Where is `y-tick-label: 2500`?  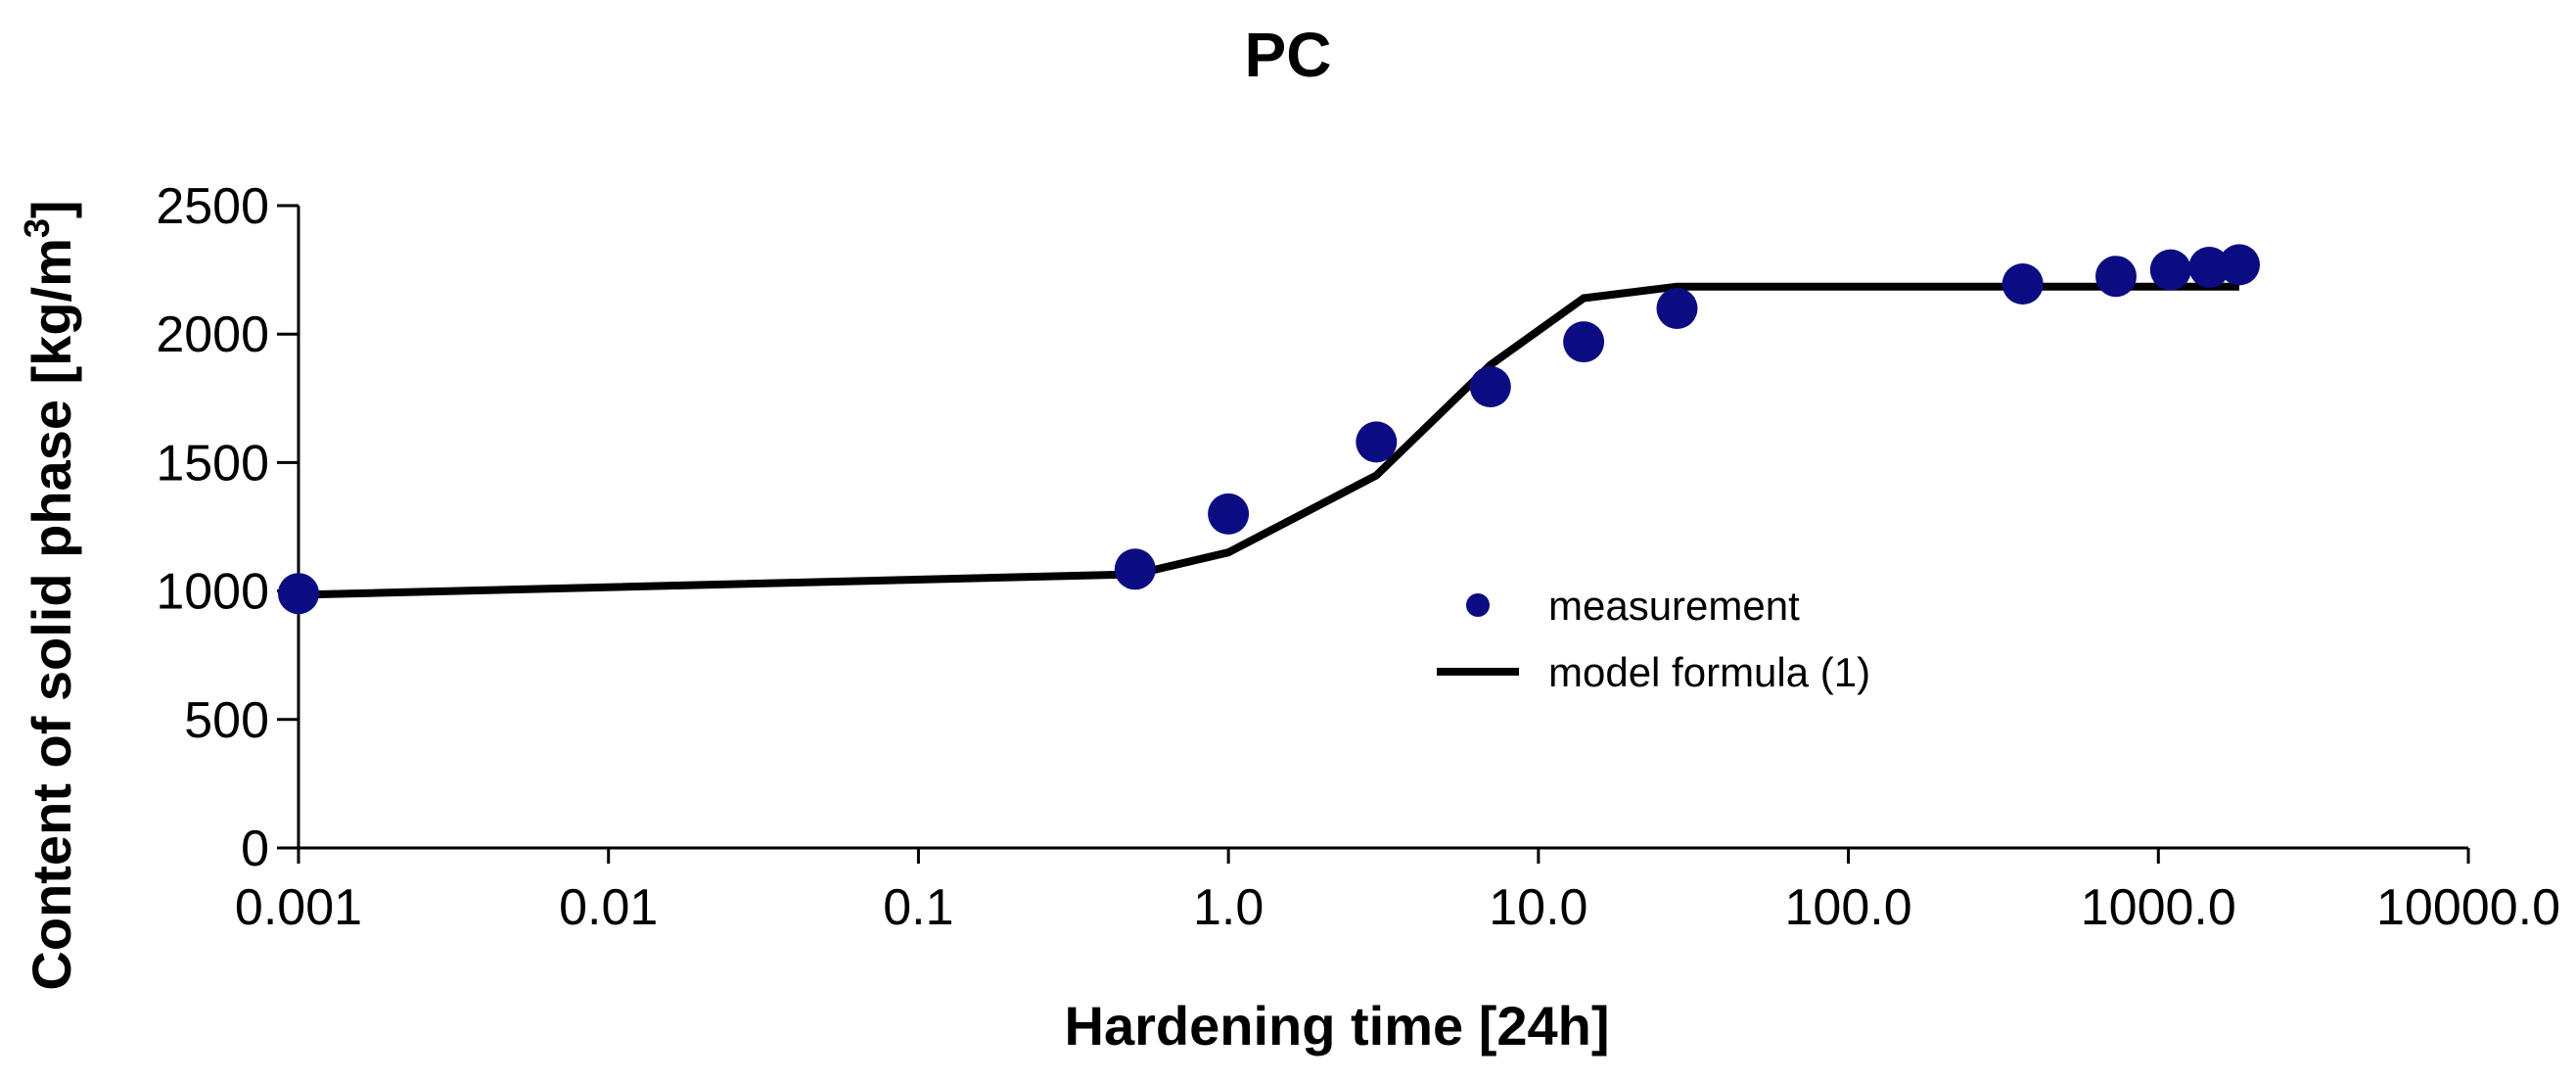
y-tick-label: 2500 is located at coordinates (212, 206).